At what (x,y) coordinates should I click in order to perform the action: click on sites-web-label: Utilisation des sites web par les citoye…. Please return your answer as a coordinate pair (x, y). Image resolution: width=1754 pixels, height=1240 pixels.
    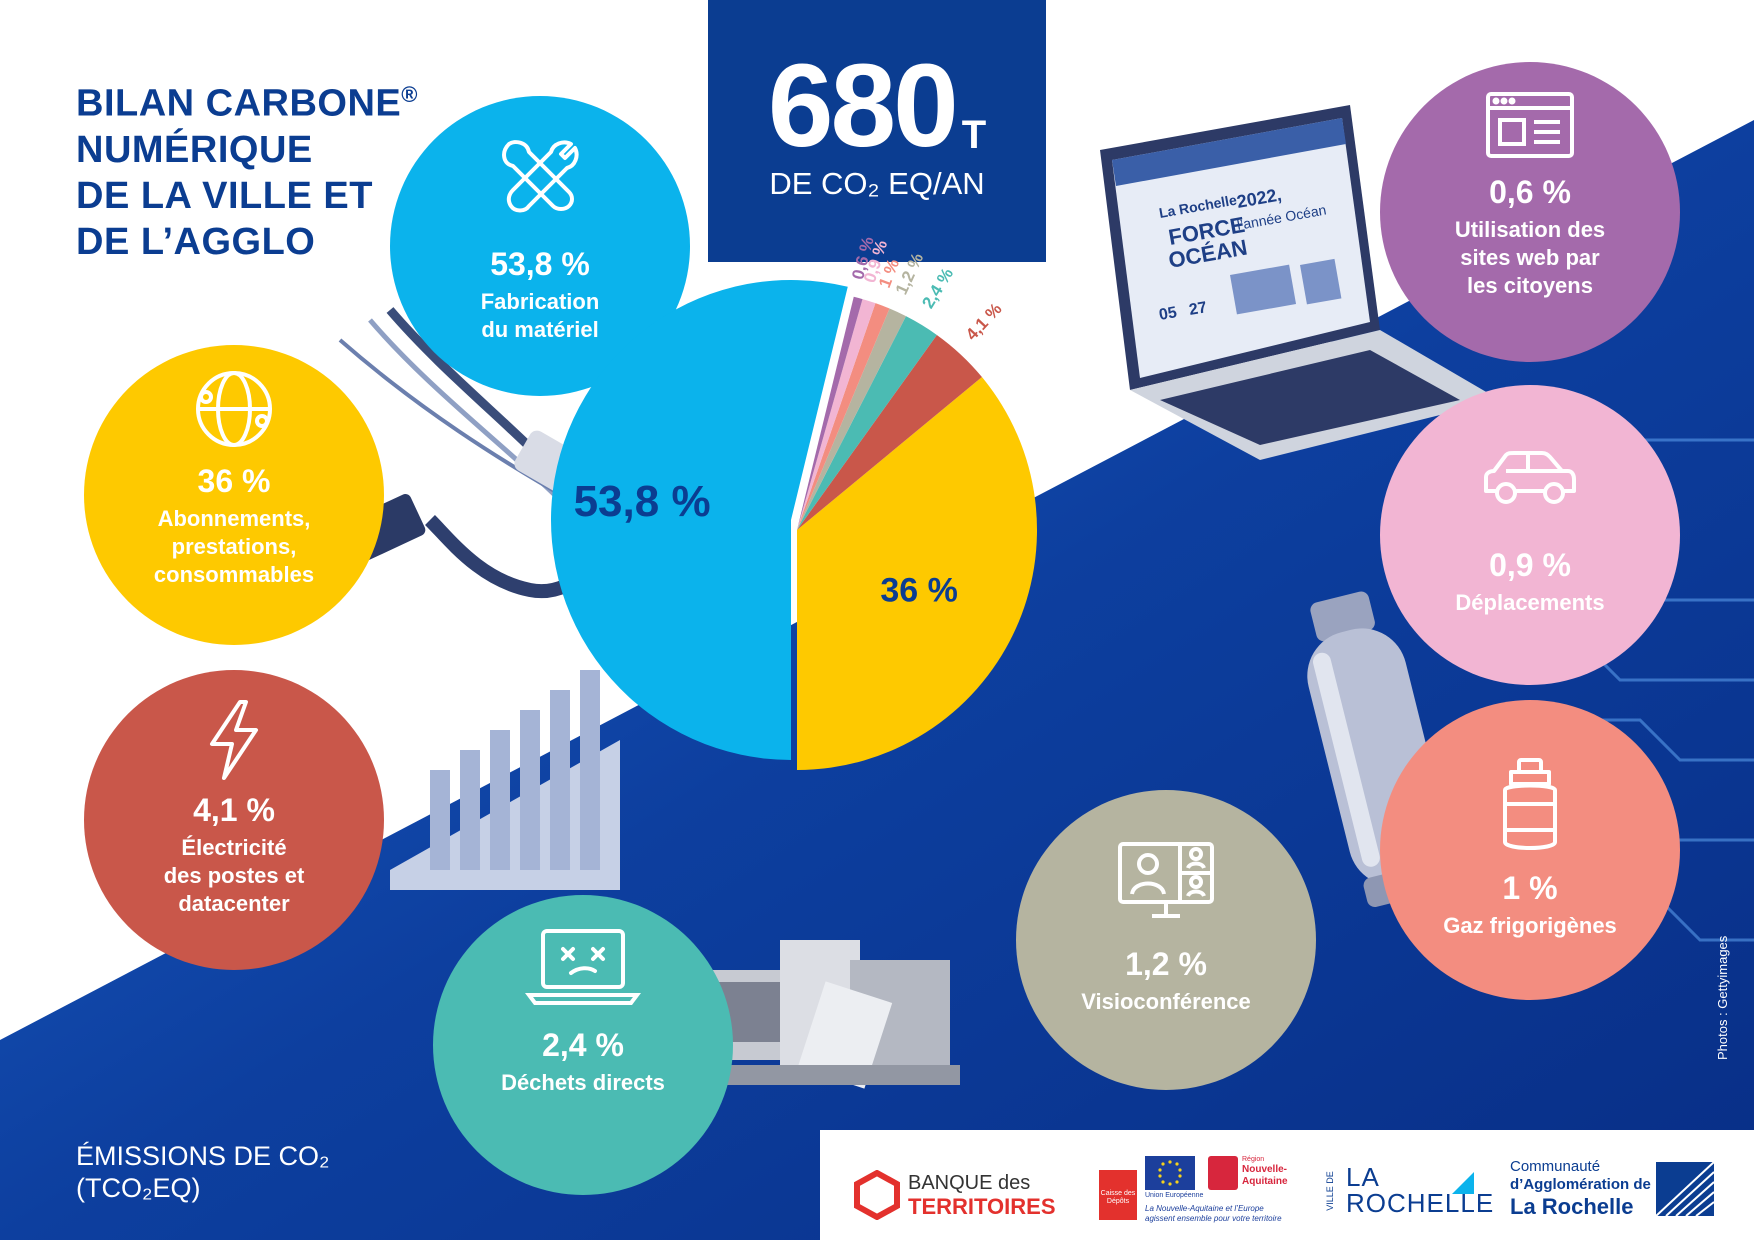
    Looking at the image, I should click on (1530, 258).